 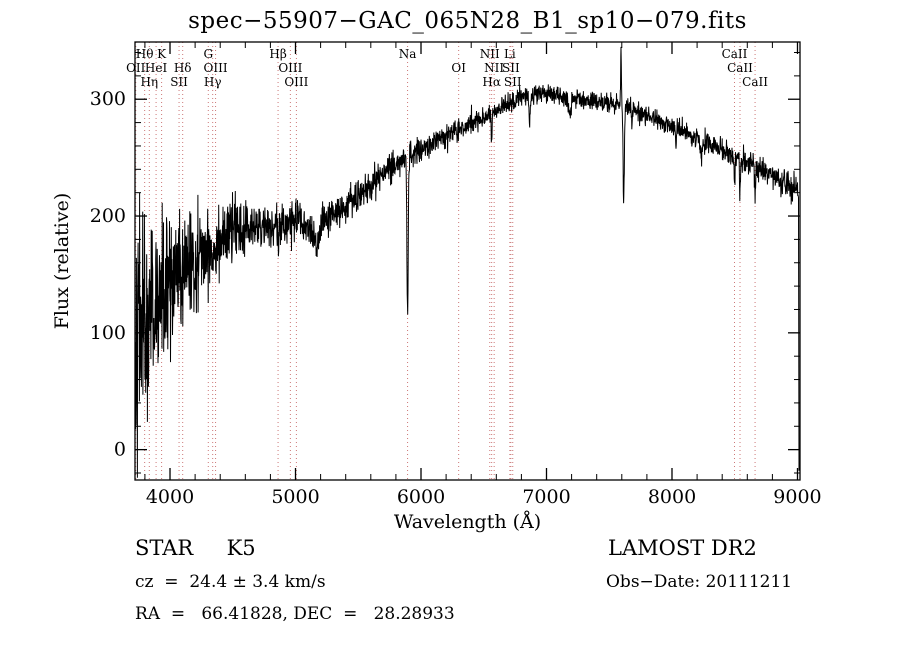 What do you see at coordinates (510, 54) in the screenshot?
I see `line-label: Li` at bounding box center [510, 54].